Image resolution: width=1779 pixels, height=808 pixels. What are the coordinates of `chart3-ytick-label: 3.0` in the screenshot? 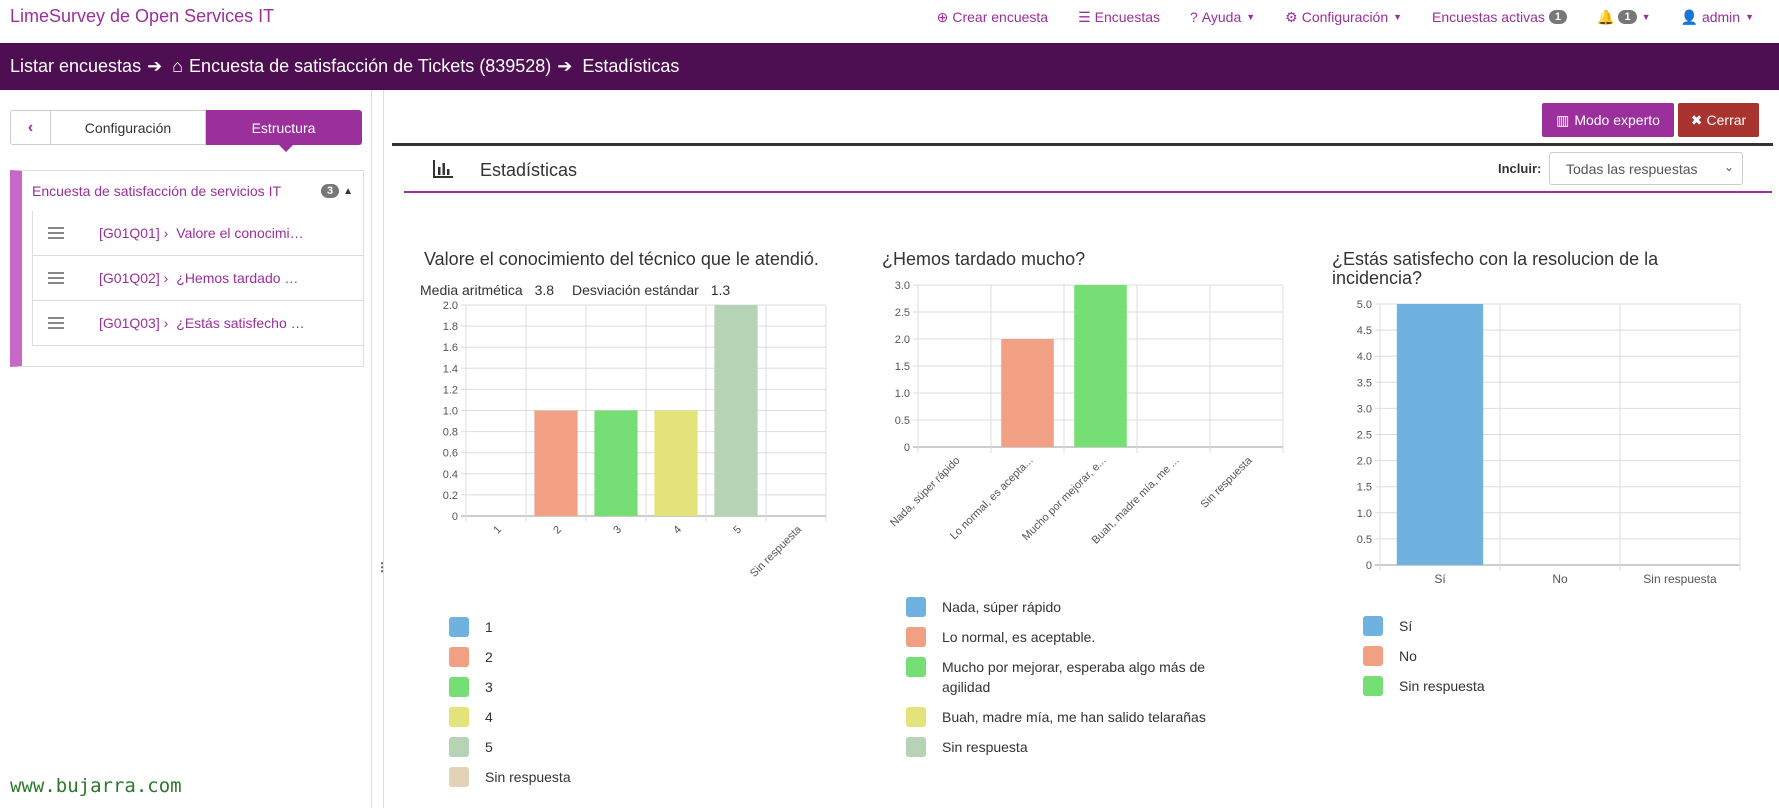 It's located at (1364, 409).